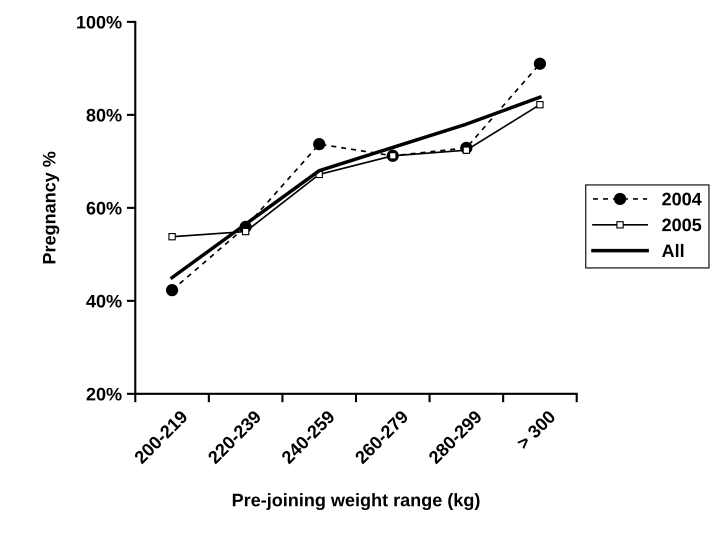 Image resolution: width=712 pixels, height=547 pixels. Describe the element at coordinates (682, 199) in the screenshot. I see `legend-label: 2004` at that location.